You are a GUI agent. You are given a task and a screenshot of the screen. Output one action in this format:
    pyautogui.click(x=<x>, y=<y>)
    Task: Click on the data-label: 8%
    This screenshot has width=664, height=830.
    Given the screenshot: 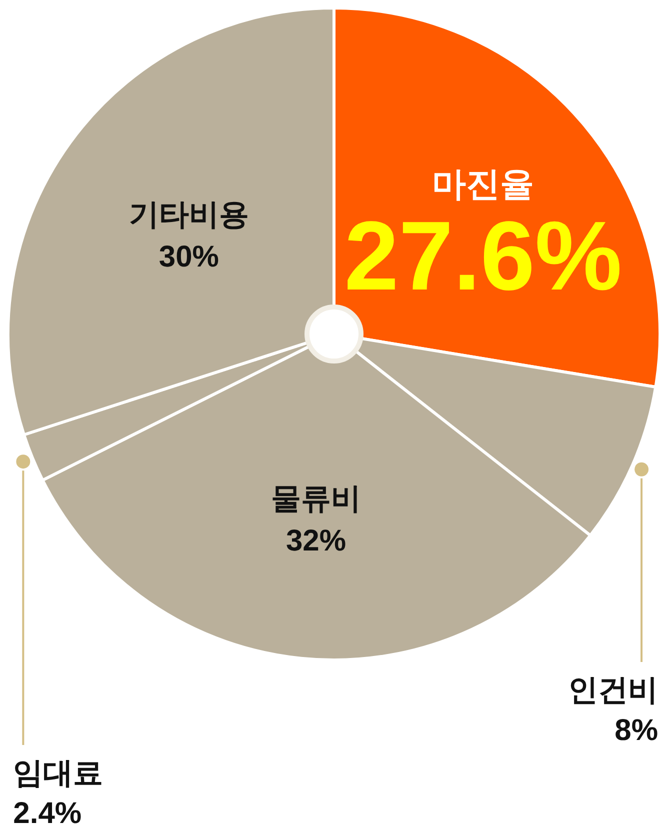 What is the action you would take?
    pyautogui.click(x=636, y=730)
    